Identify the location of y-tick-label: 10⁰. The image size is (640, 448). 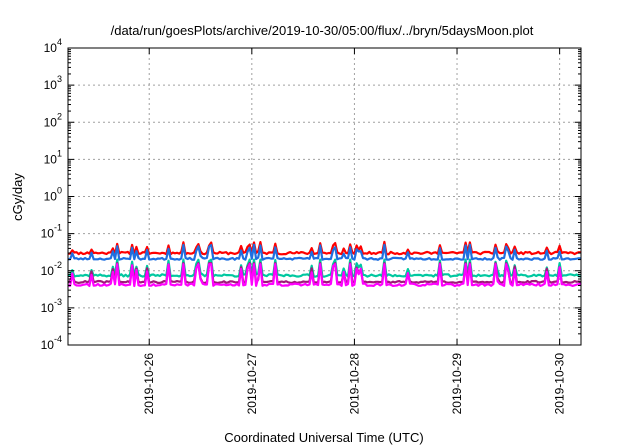
(53, 195).